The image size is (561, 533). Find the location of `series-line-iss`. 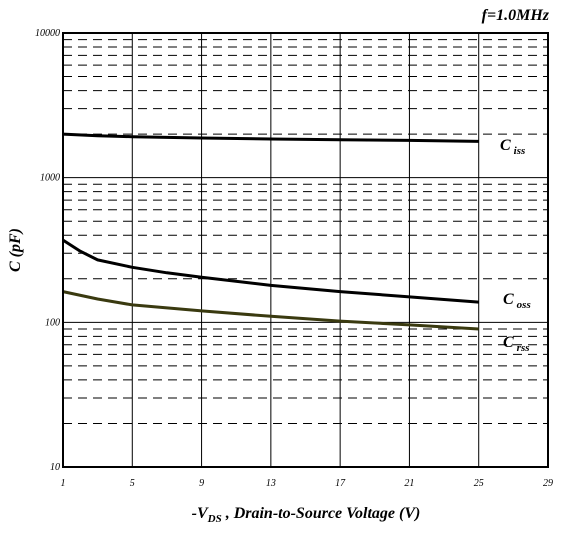

series-line-iss is located at coordinates (270, 137).